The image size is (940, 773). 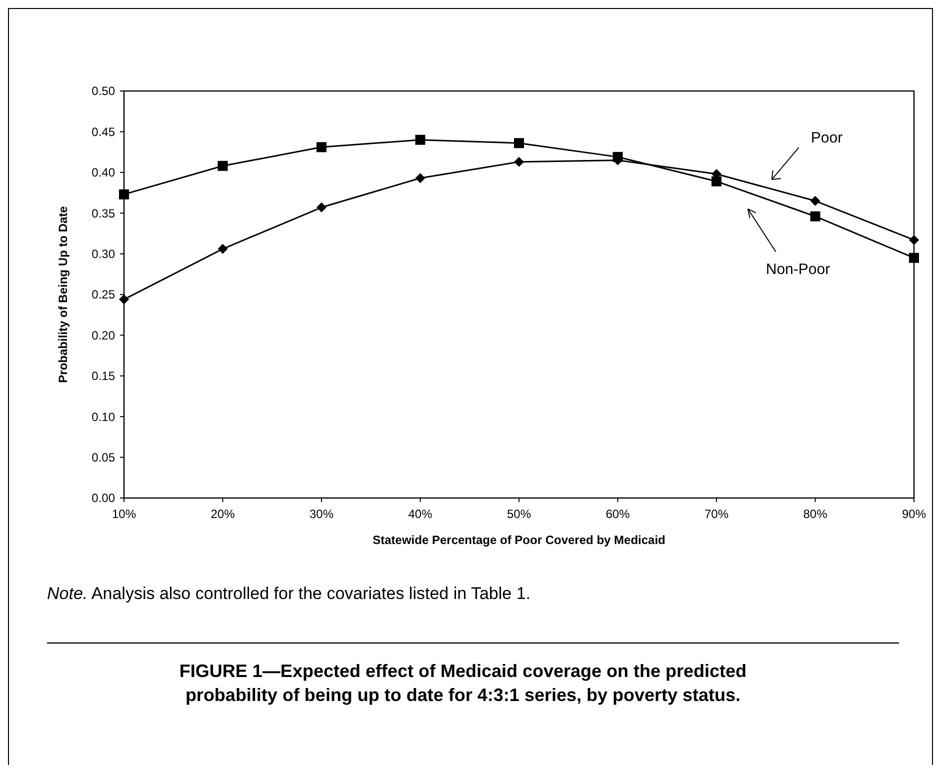 I want to click on y-tick-label: 0.15, so click(x=104, y=376).